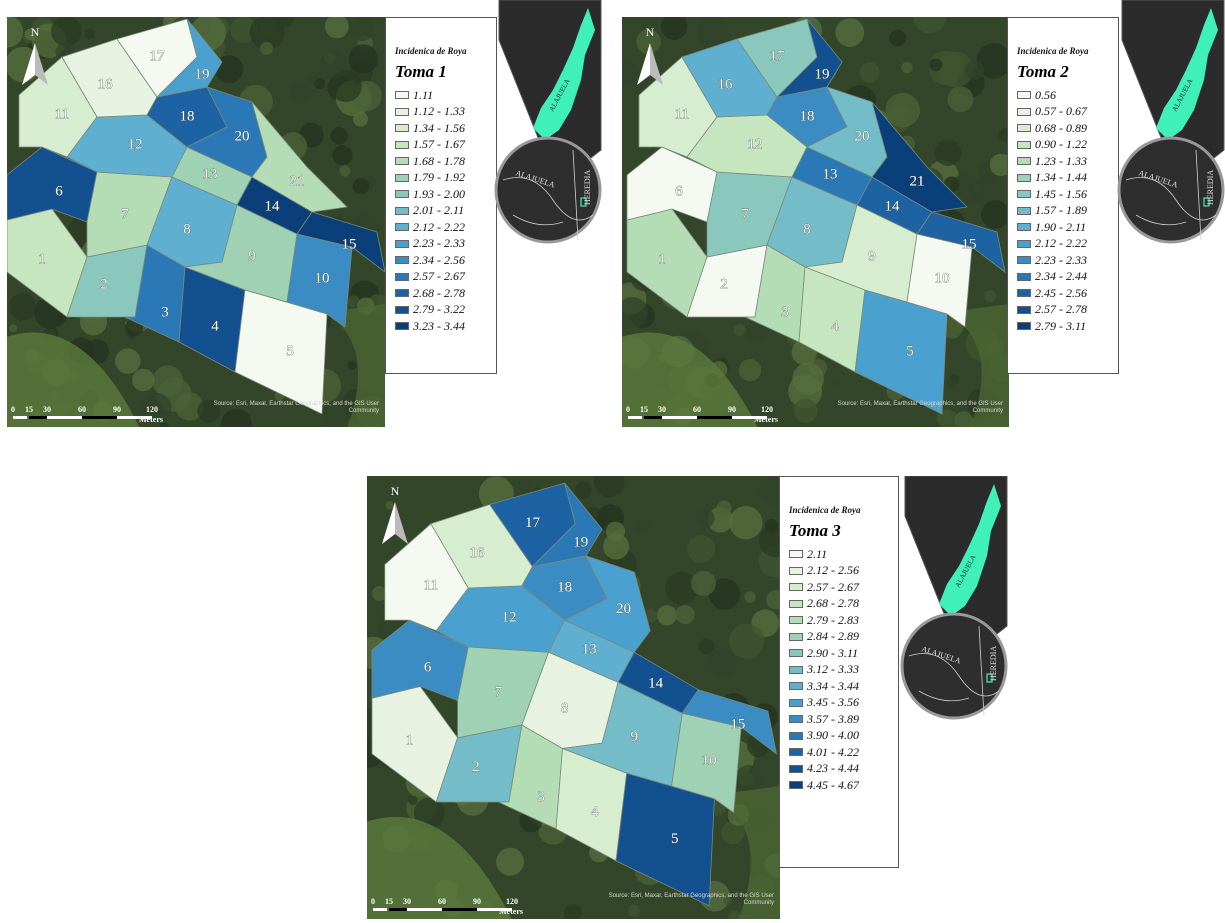  I want to click on scale-tick: 0, so click(628, 409).